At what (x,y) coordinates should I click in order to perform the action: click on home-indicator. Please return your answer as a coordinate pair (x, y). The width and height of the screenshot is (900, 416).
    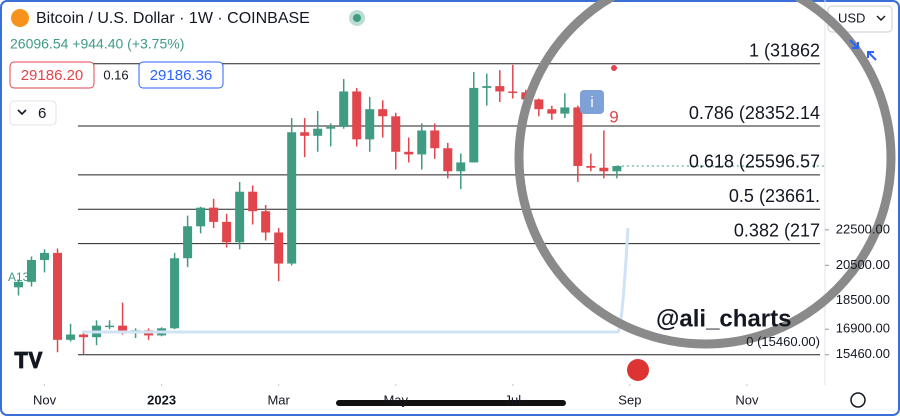
    Looking at the image, I should click on (451, 403).